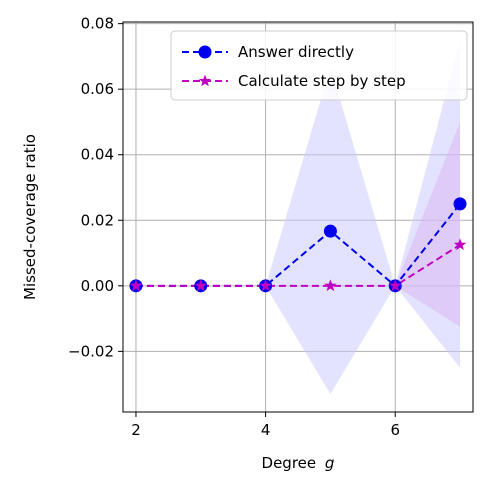 The image size is (498, 498). Describe the element at coordinates (266, 430) in the screenshot. I see `x-tick-label: 4` at that location.